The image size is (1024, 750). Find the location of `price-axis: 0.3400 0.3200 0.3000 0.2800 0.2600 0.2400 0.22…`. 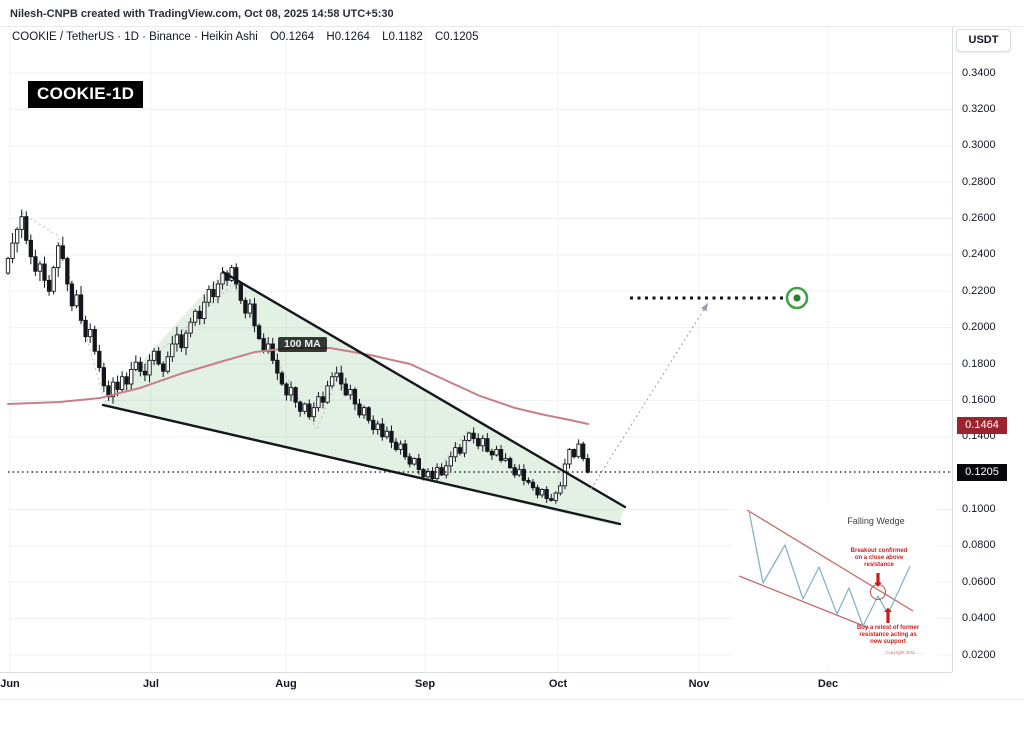

price-axis: 0.3400 0.3200 0.3000 0.2800 0.2600 0.2400 0.22… is located at coordinates (993, 336).